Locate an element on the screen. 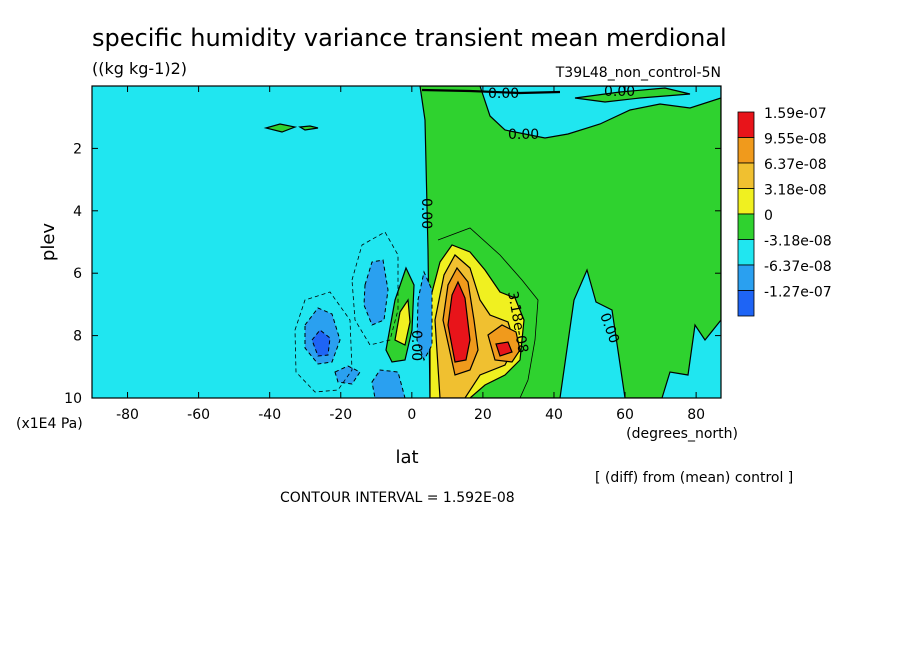  x-tick-label: 80 is located at coordinates (696, 415).